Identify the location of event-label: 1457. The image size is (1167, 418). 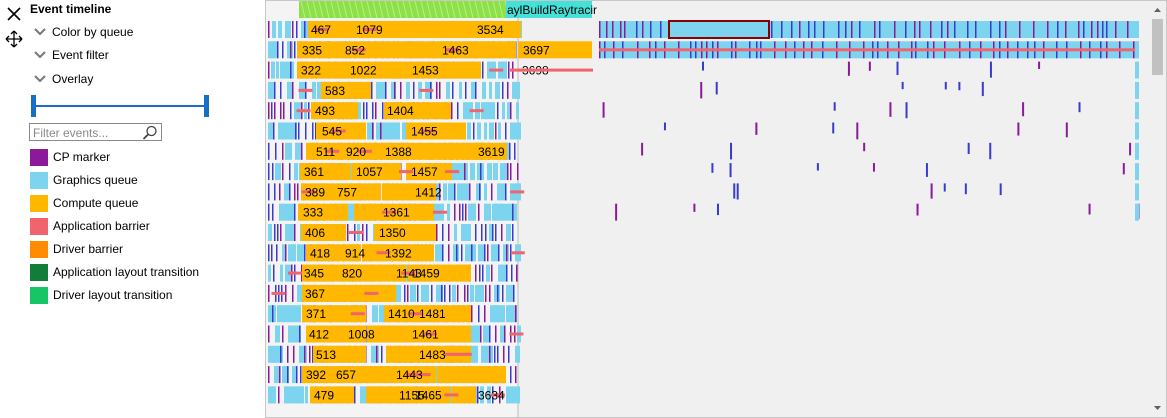
(424, 172).